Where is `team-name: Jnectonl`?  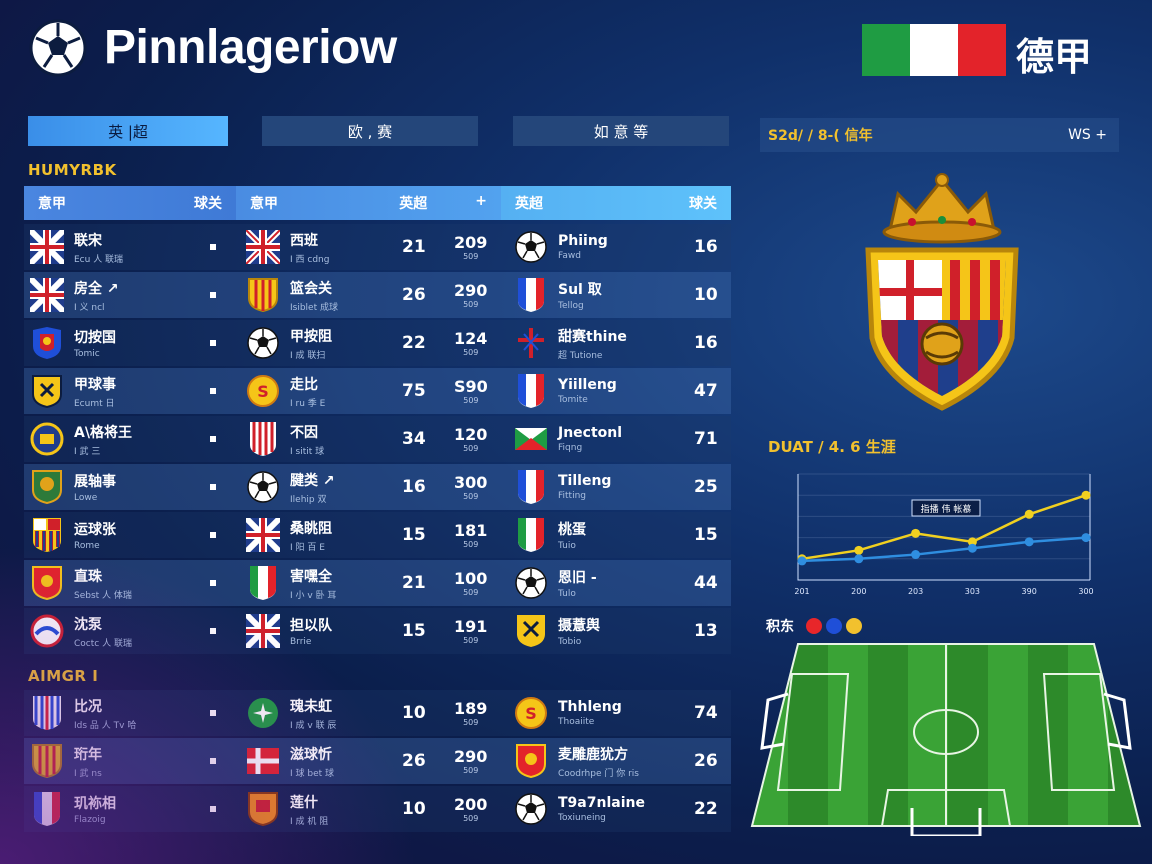
team-name: Jnectonl is located at coordinates (590, 433).